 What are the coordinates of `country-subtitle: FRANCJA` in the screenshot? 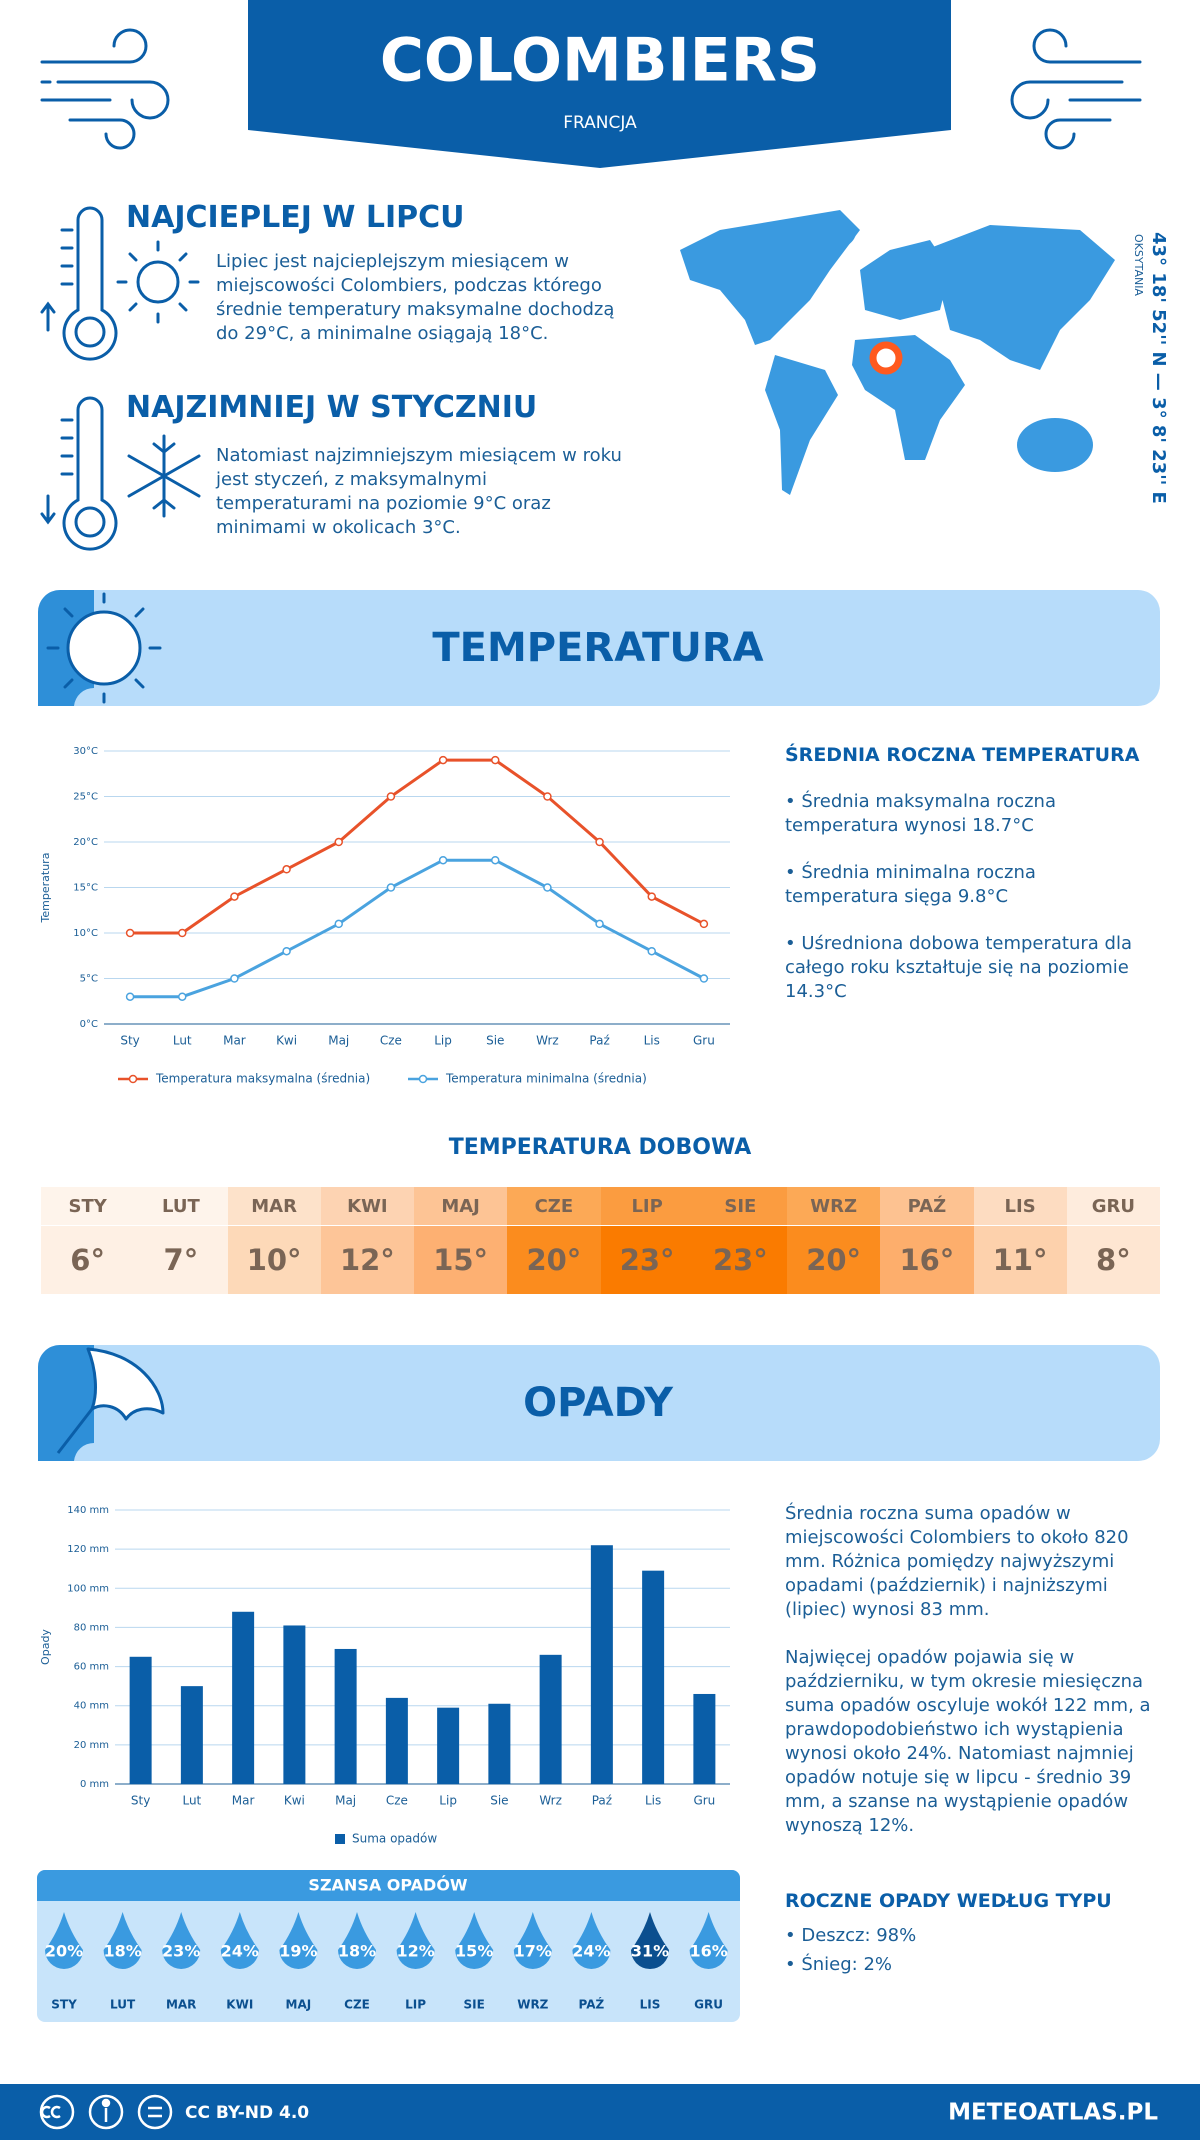 It's located at (600, 123).